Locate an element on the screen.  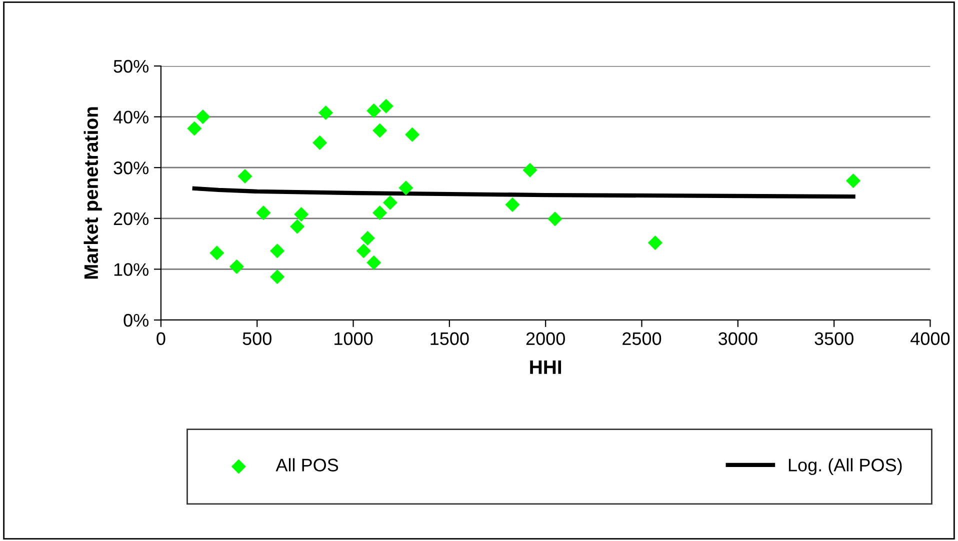
y-tick-label: 0% is located at coordinates (136, 320).